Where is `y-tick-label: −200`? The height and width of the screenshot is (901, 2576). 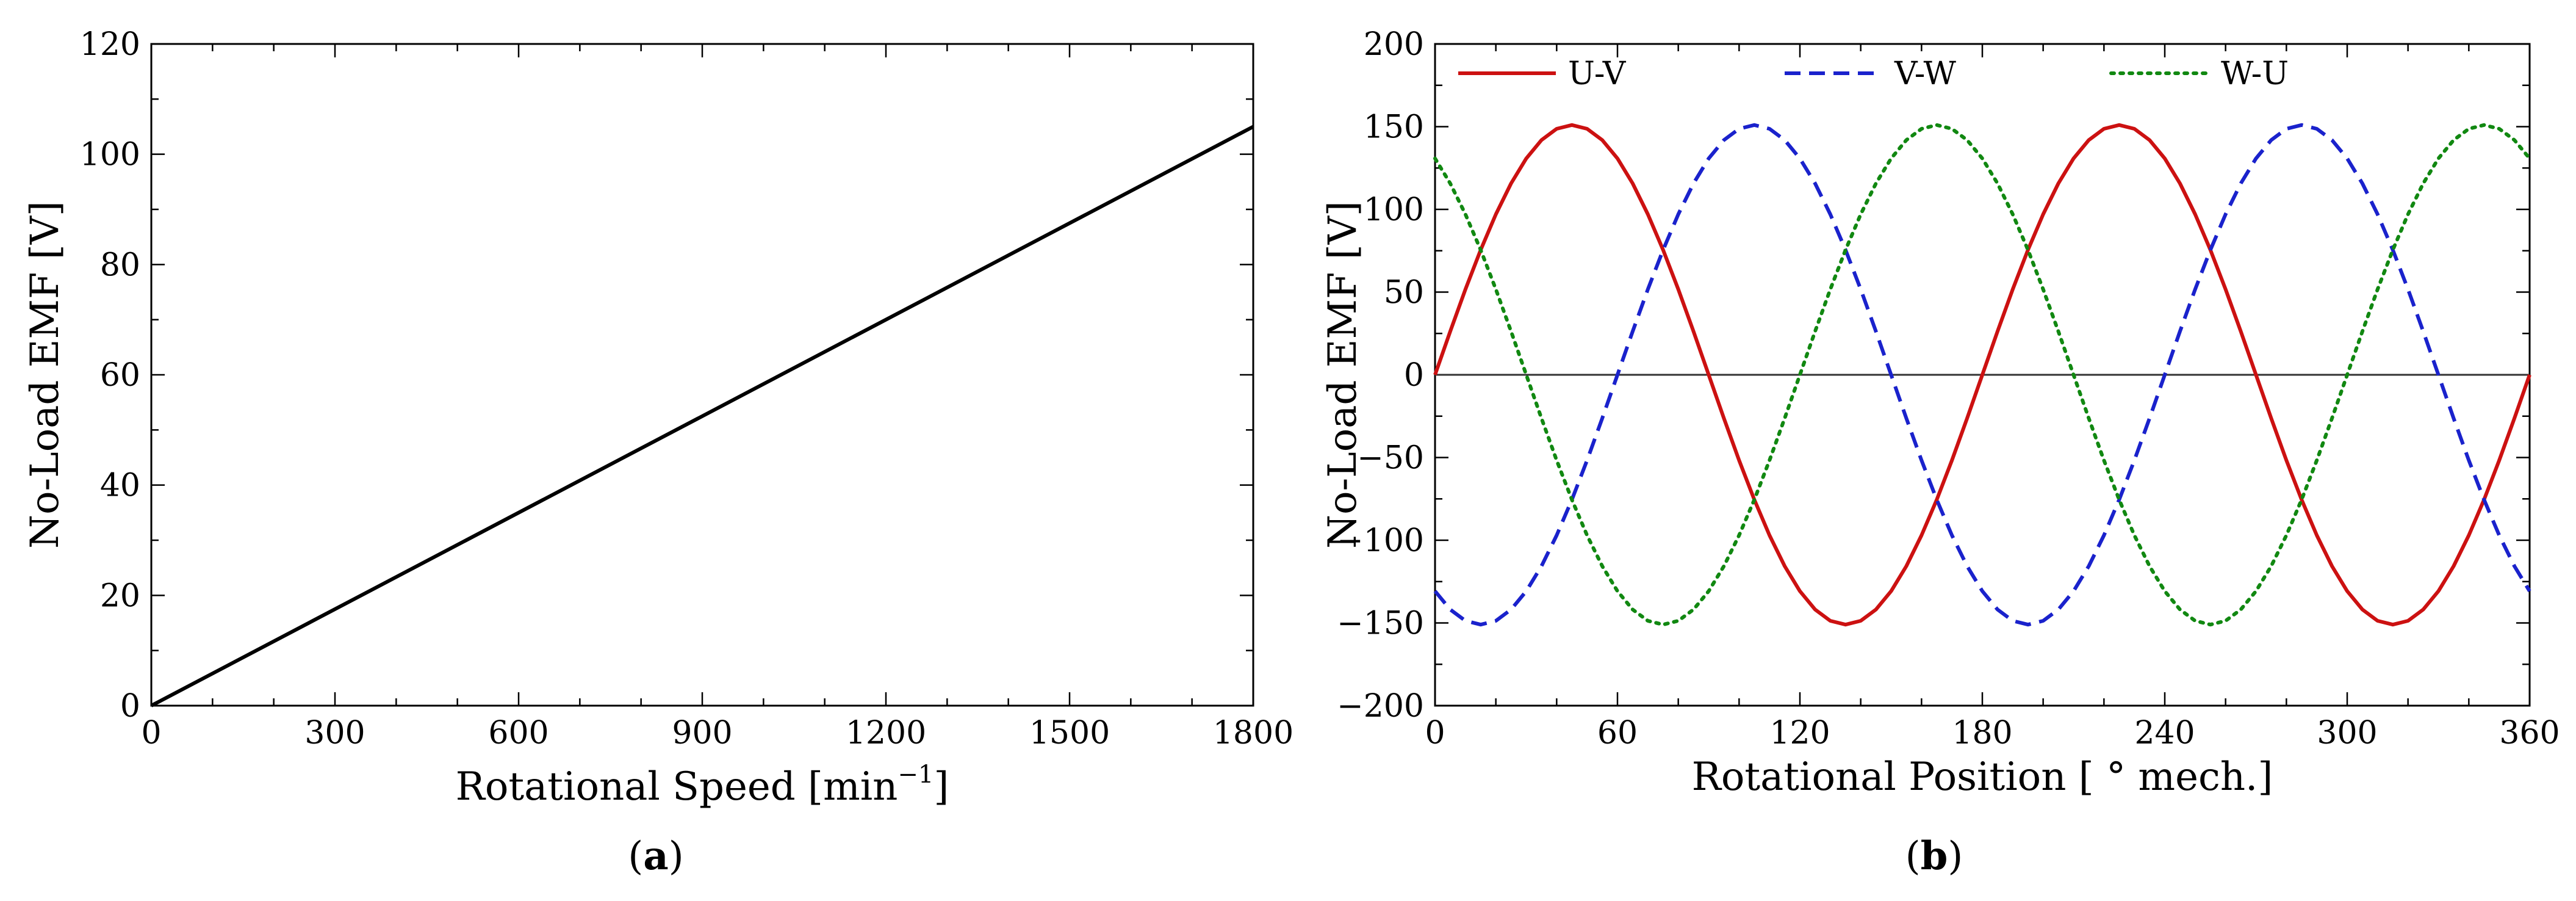 y-tick-label: −200 is located at coordinates (1380, 706).